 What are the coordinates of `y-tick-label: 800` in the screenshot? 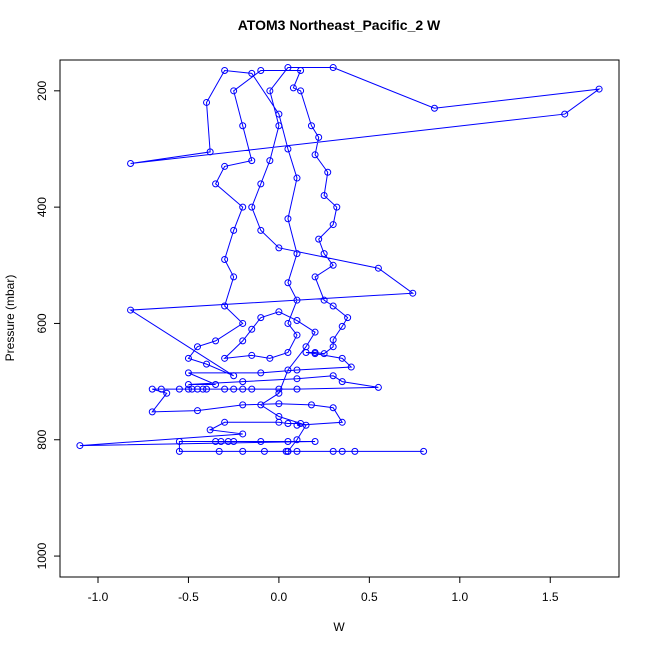 It's located at (42, 439).